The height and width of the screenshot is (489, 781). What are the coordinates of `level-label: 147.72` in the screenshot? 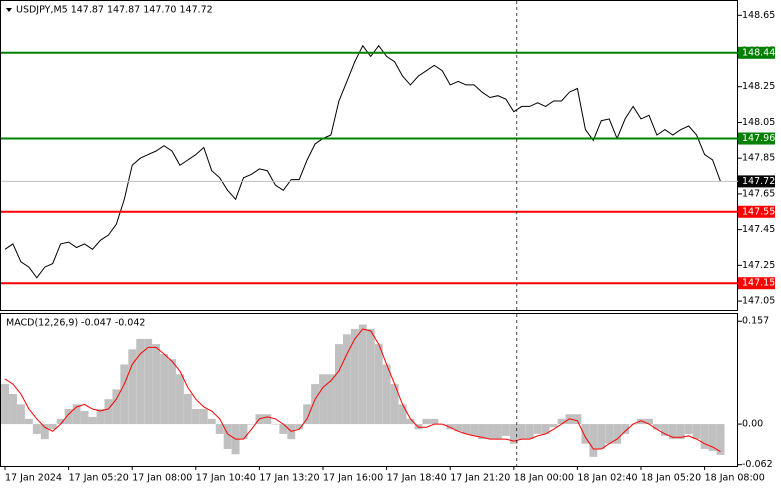 It's located at (758, 181).